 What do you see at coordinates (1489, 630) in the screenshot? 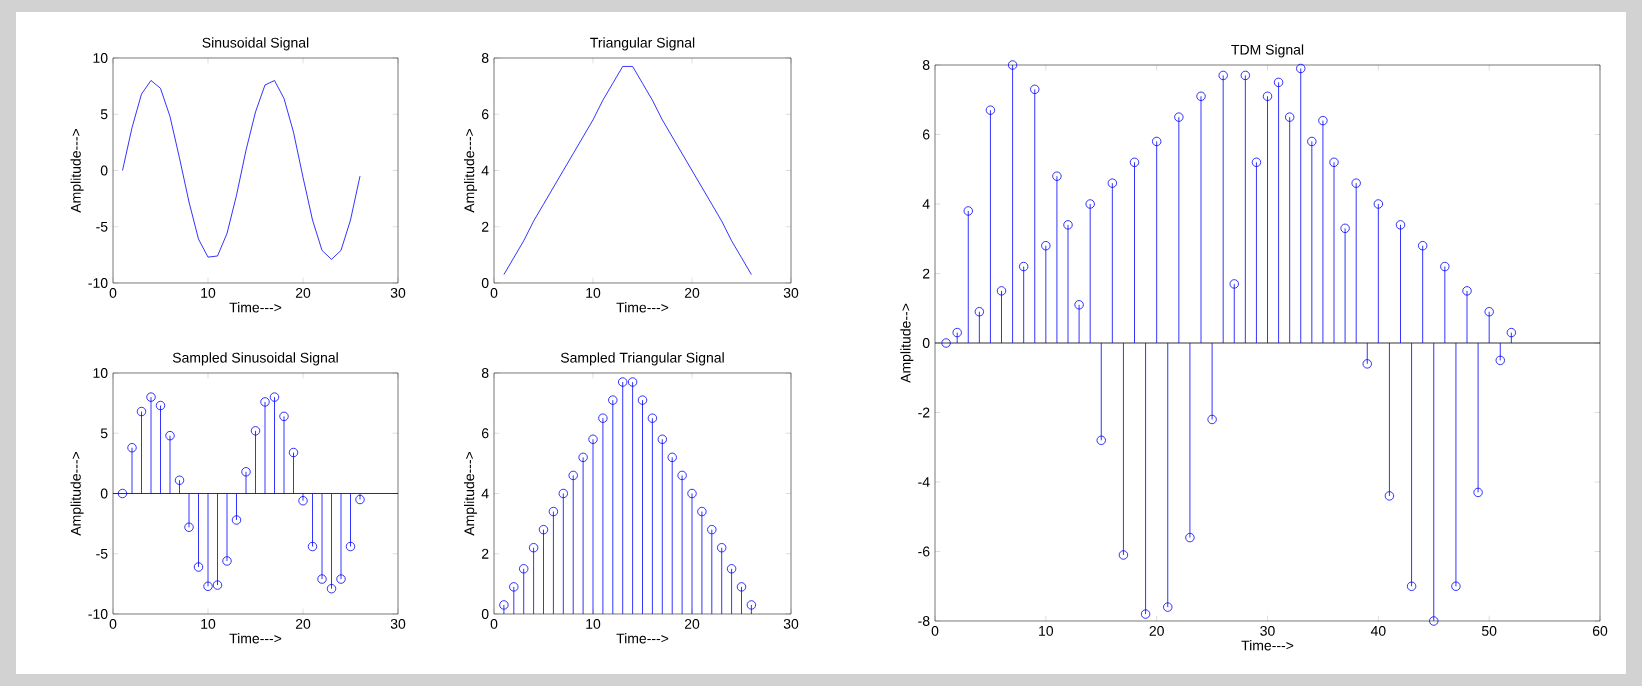
I see `x-tick-label: 50` at bounding box center [1489, 630].